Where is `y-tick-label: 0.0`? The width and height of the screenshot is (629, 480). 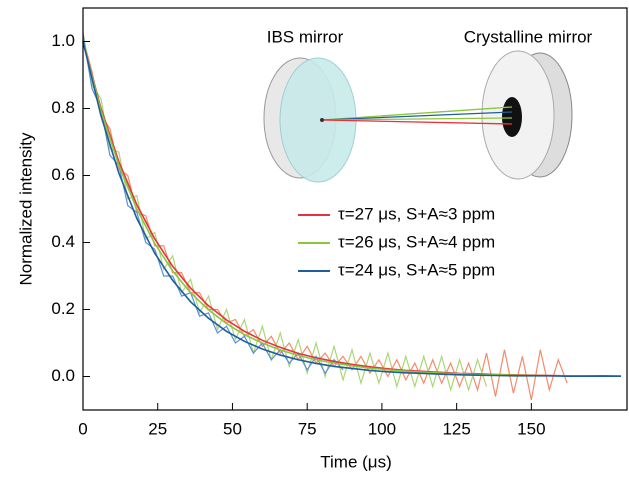 y-tick-label: 0.0 is located at coordinates (63, 375).